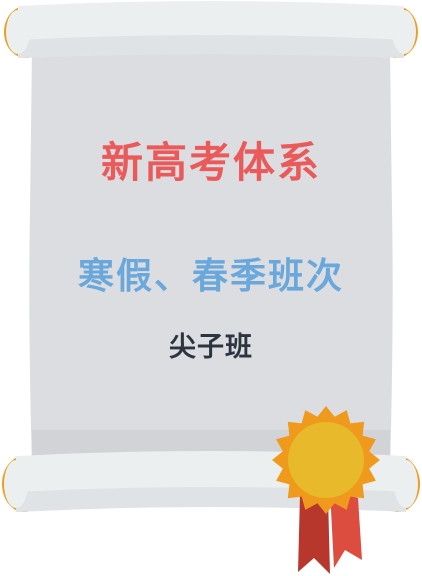  What do you see at coordinates (330, 532) in the screenshot?
I see `medal-ribbons` at bounding box center [330, 532].